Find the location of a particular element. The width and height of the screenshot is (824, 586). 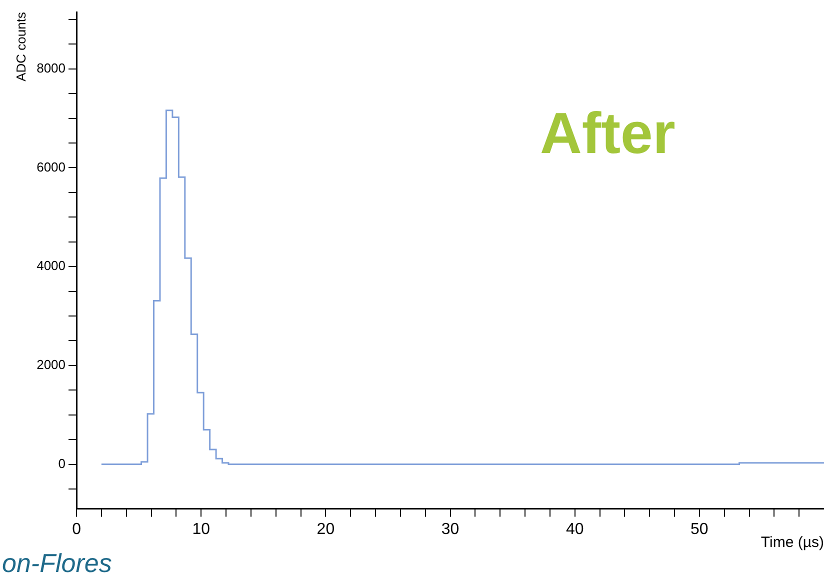

y-axis-title: ADC counts is located at coordinates (20, 47).